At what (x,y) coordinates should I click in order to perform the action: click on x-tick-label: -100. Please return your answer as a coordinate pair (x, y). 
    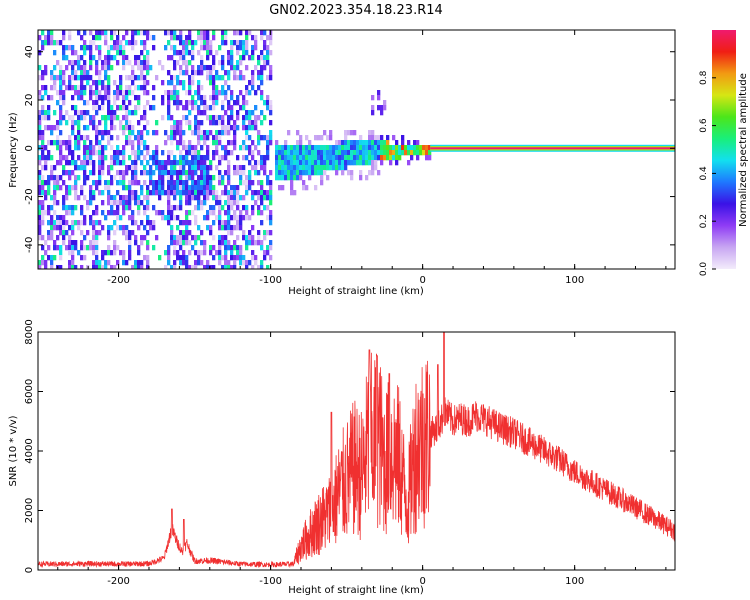
    Looking at the image, I should click on (270, 581).